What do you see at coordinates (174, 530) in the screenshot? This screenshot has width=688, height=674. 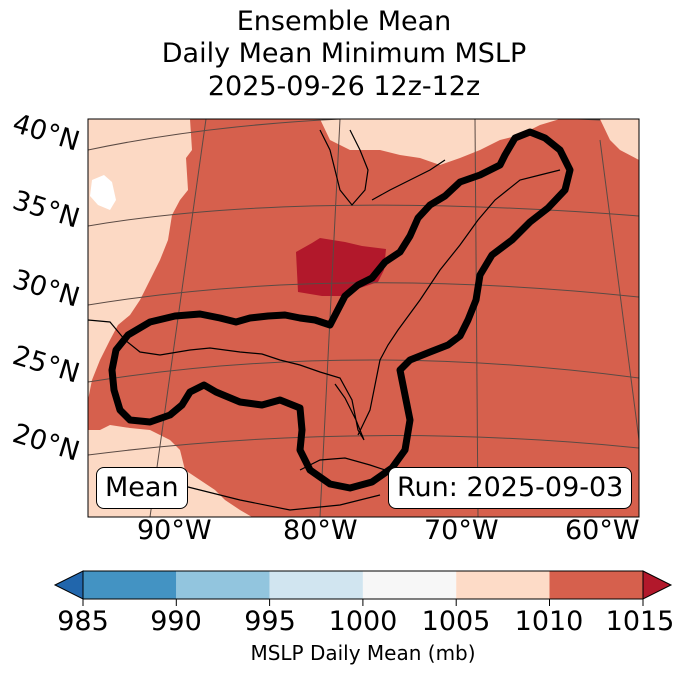 I see `lon-label-90w: 90°W` at bounding box center [174, 530].